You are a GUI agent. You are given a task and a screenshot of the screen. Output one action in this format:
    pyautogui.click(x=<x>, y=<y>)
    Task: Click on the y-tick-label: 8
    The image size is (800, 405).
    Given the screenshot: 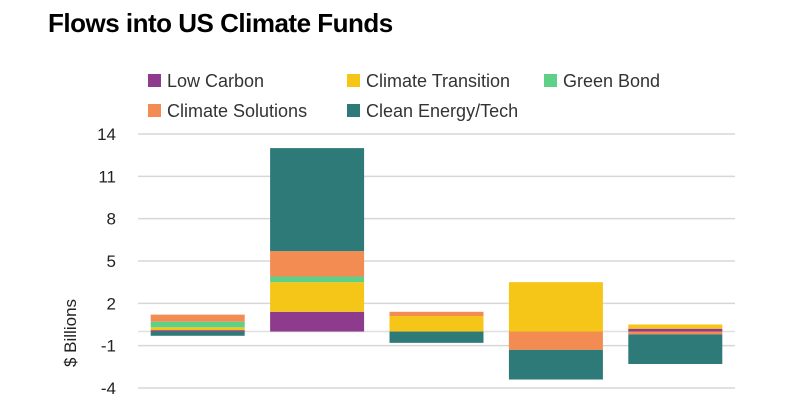 What is the action you would take?
    pyautogui.click(x=111, y=219)
    